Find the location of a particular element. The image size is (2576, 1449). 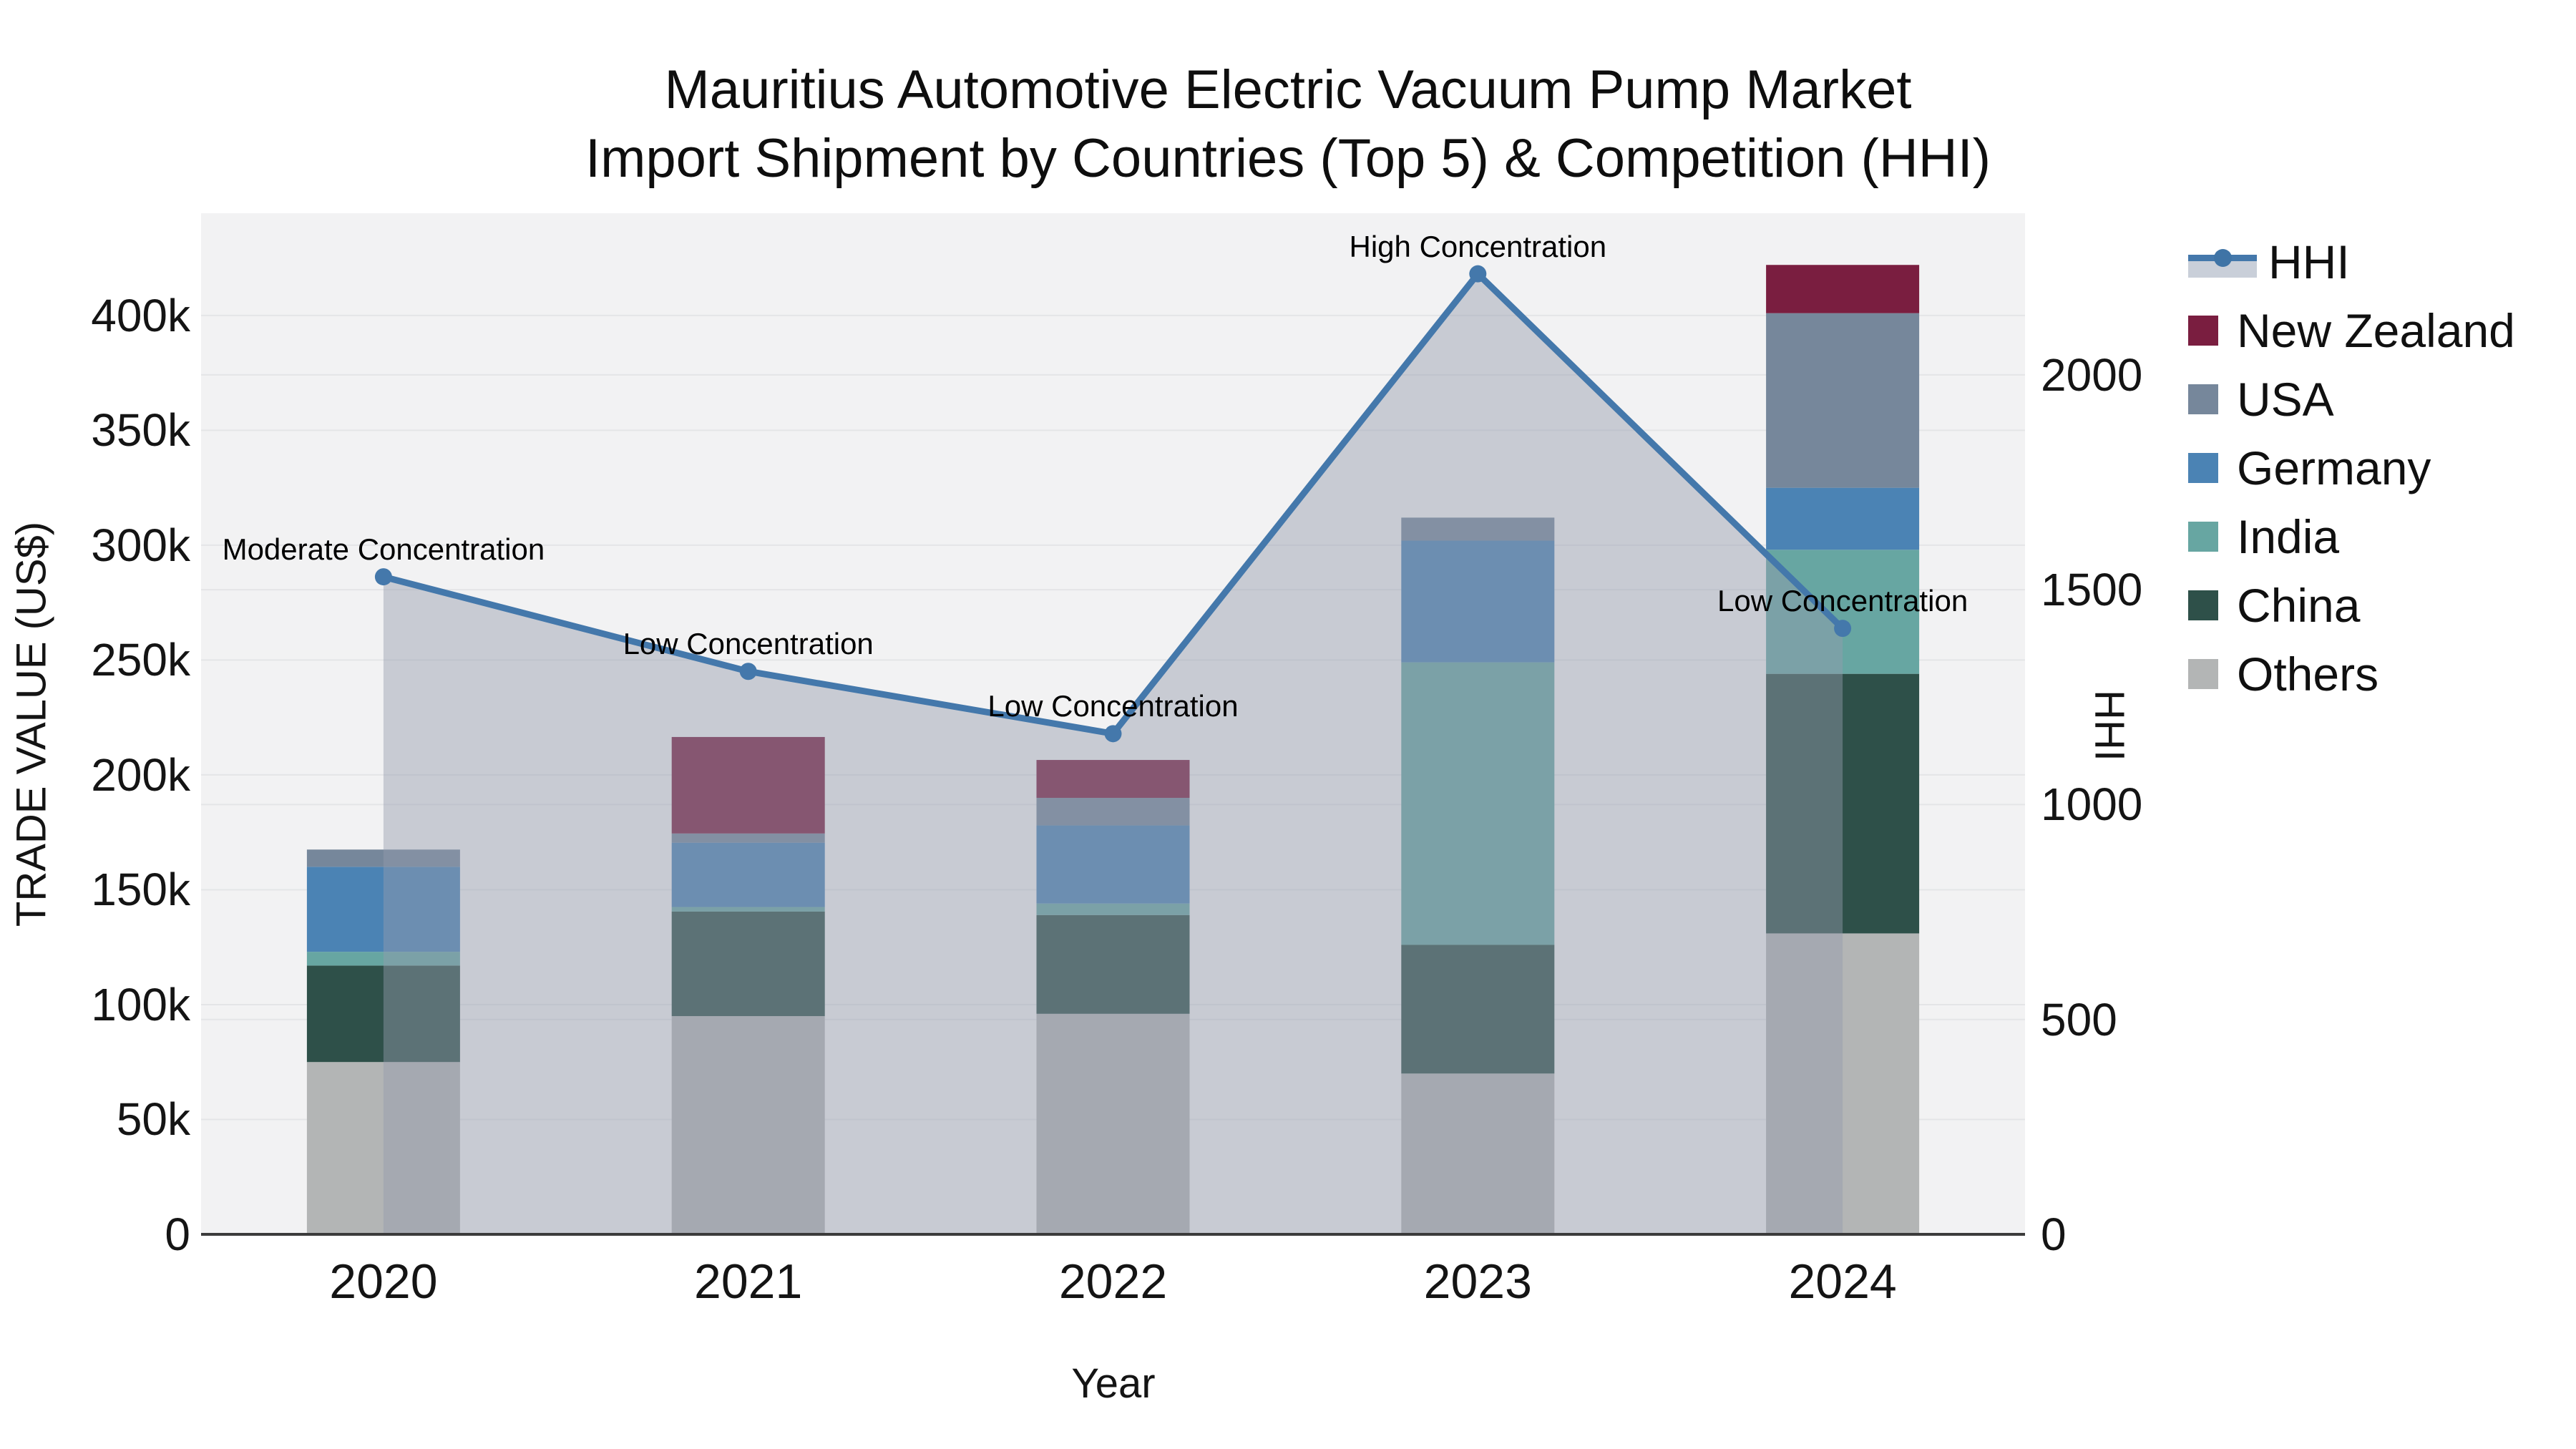

legend: HHI New Zealand USA Germany India China Others is located at coordinates (2351, 468).